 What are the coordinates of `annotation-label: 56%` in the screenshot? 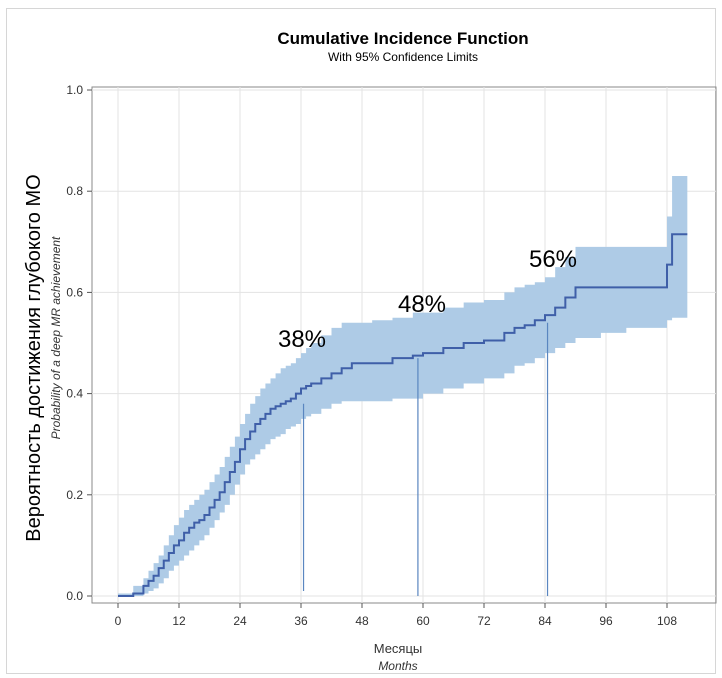 It's located at (553, 259).